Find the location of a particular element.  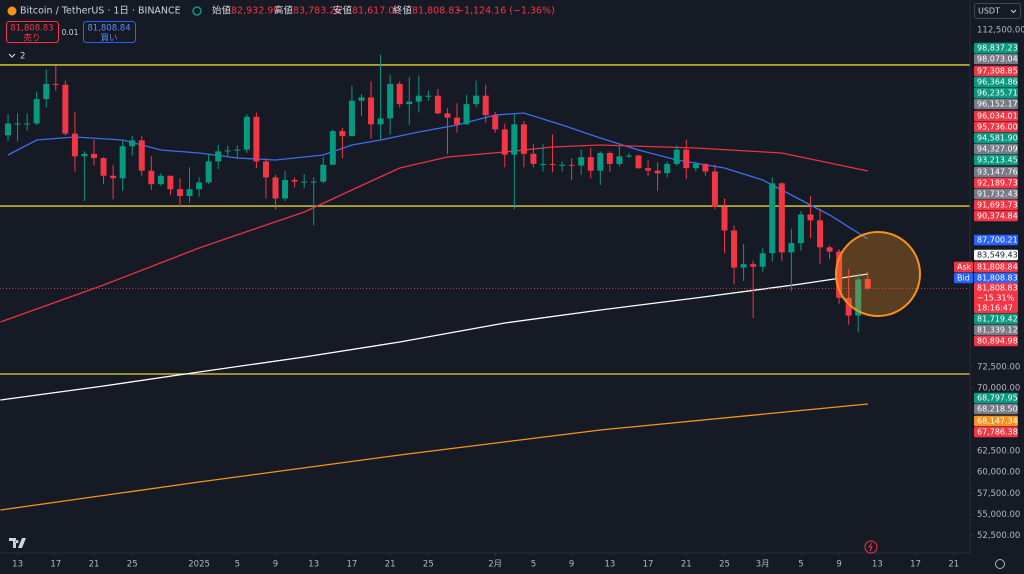

price-badge-text: 68,797.95 is located at coordinates (997, 398).